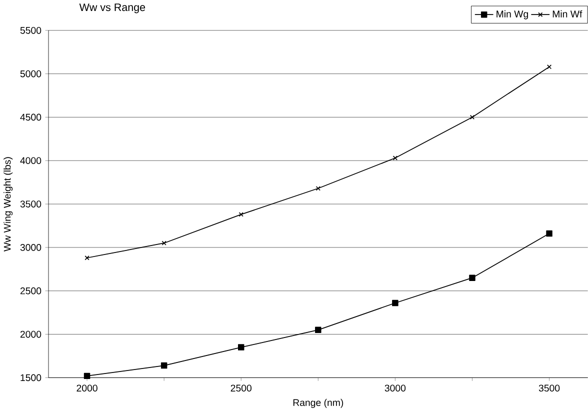 This screenshot has height=412, width=588. Describe the element at coordinates (31, 334) in the screenshot. I see `y-tick-label: 2000` at that location.